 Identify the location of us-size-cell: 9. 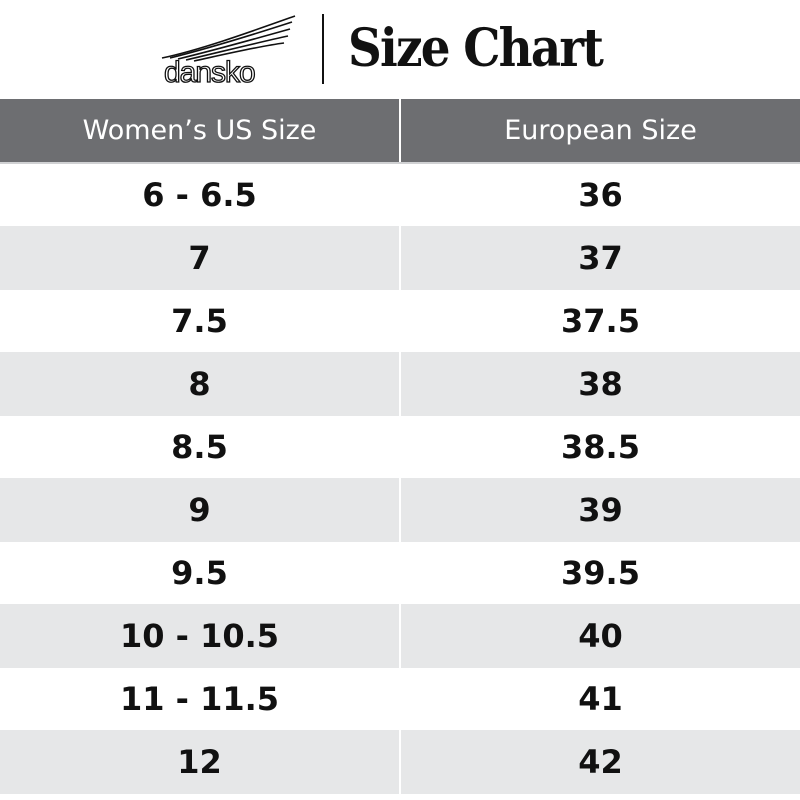
(200, 510).